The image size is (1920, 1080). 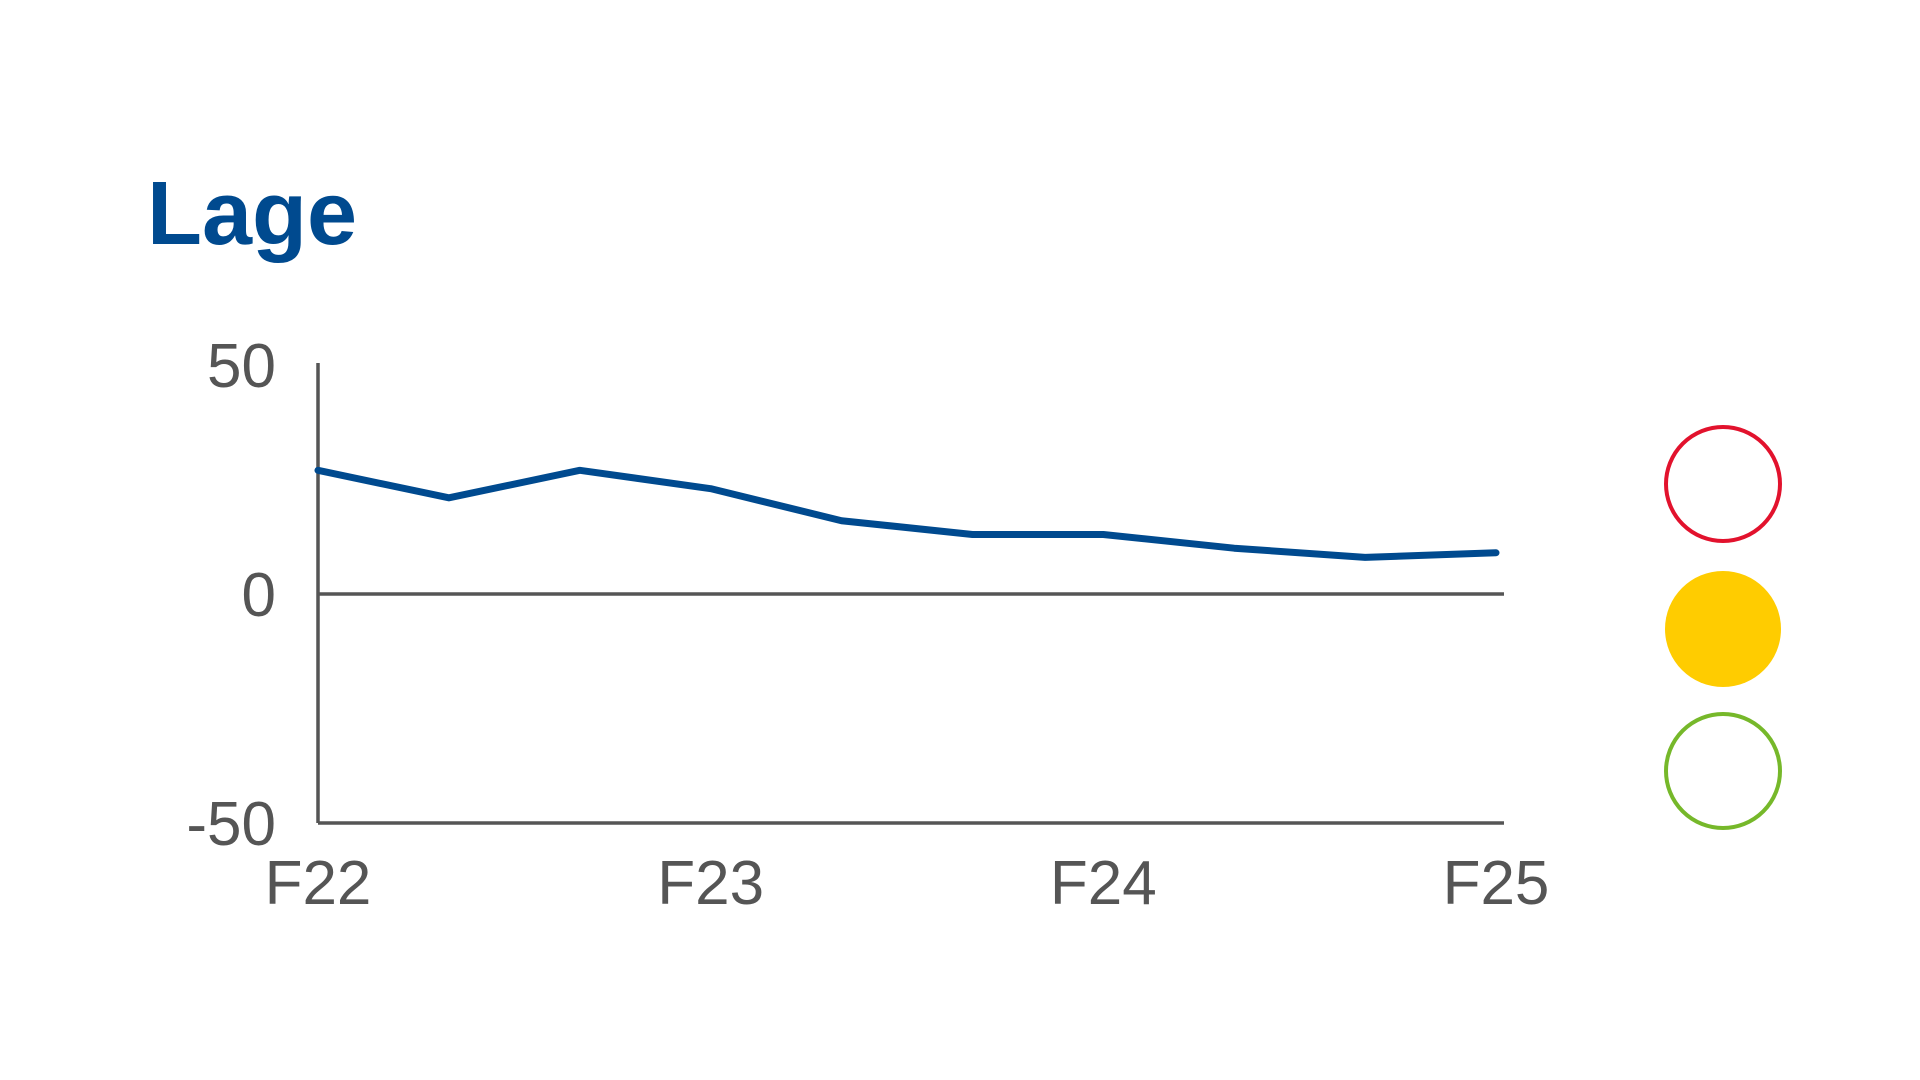 What do you see at coordinates (907, 513) in the screenshot?
I see `line-series` at bounding box center [907, 513].